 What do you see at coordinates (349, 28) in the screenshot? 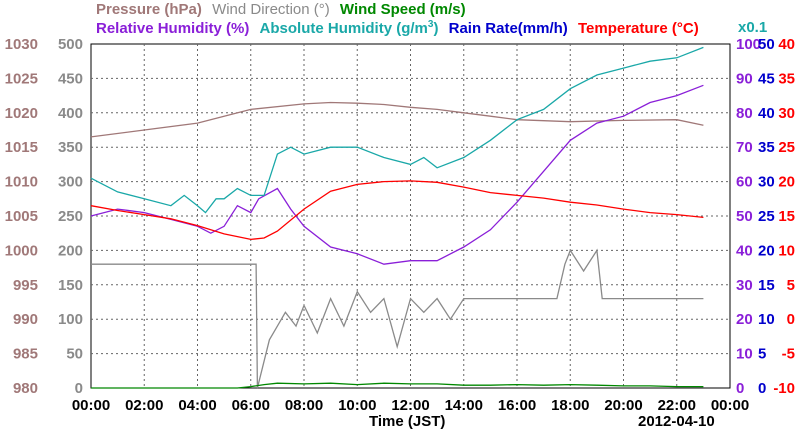
I see `legend-absolute-humidity: Absolute Humidity (g/m3)` at bounding box center [349, 28].